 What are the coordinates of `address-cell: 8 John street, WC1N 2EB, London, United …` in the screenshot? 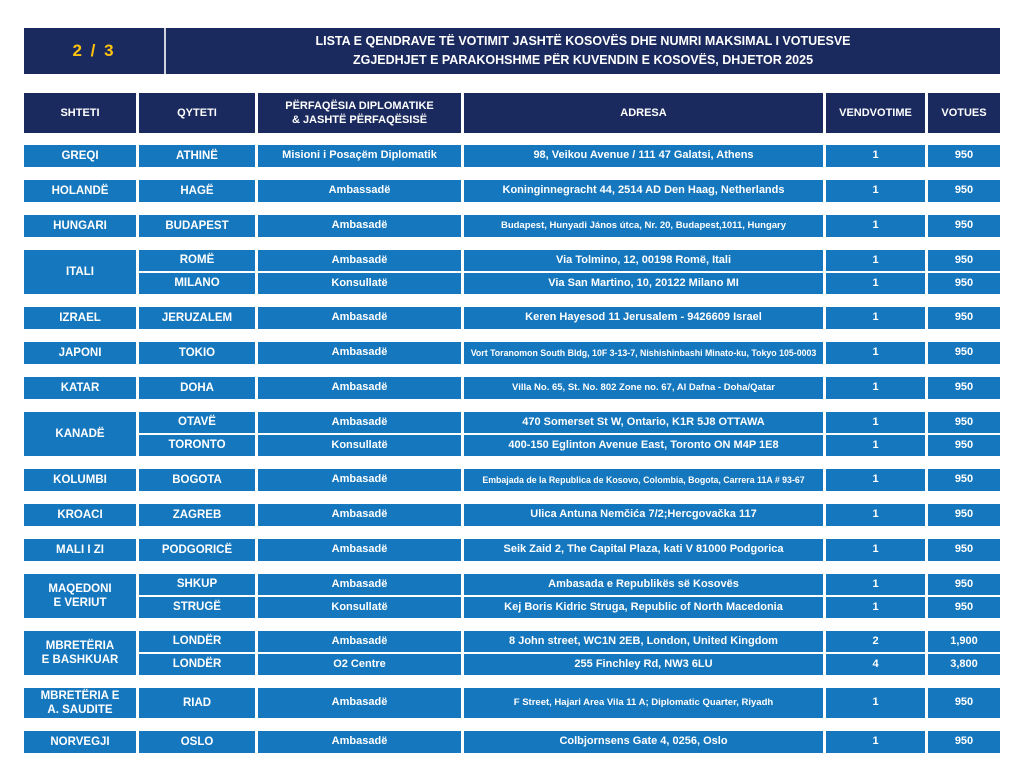 It's located at (643, 641).